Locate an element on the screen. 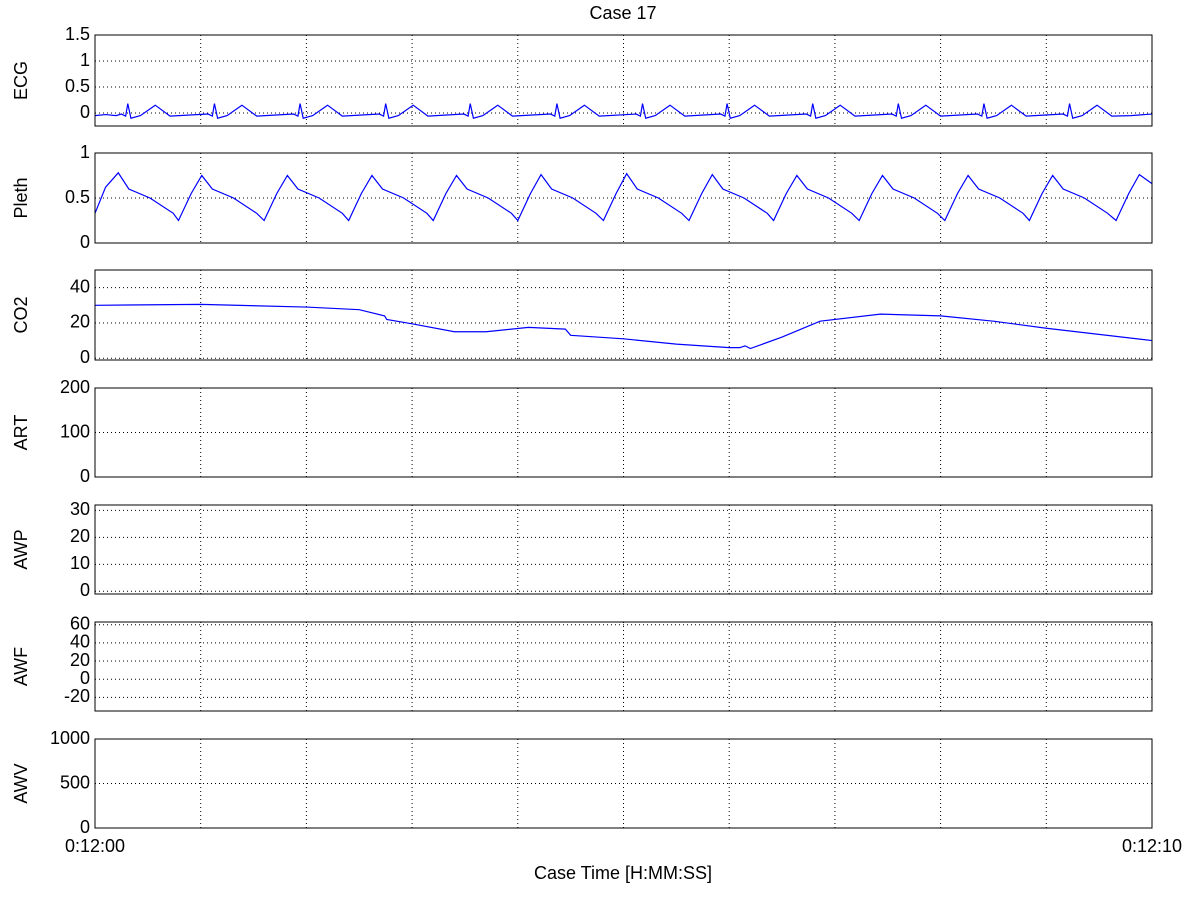  chart-title: Case 17 is located at coordinates (622, 13).